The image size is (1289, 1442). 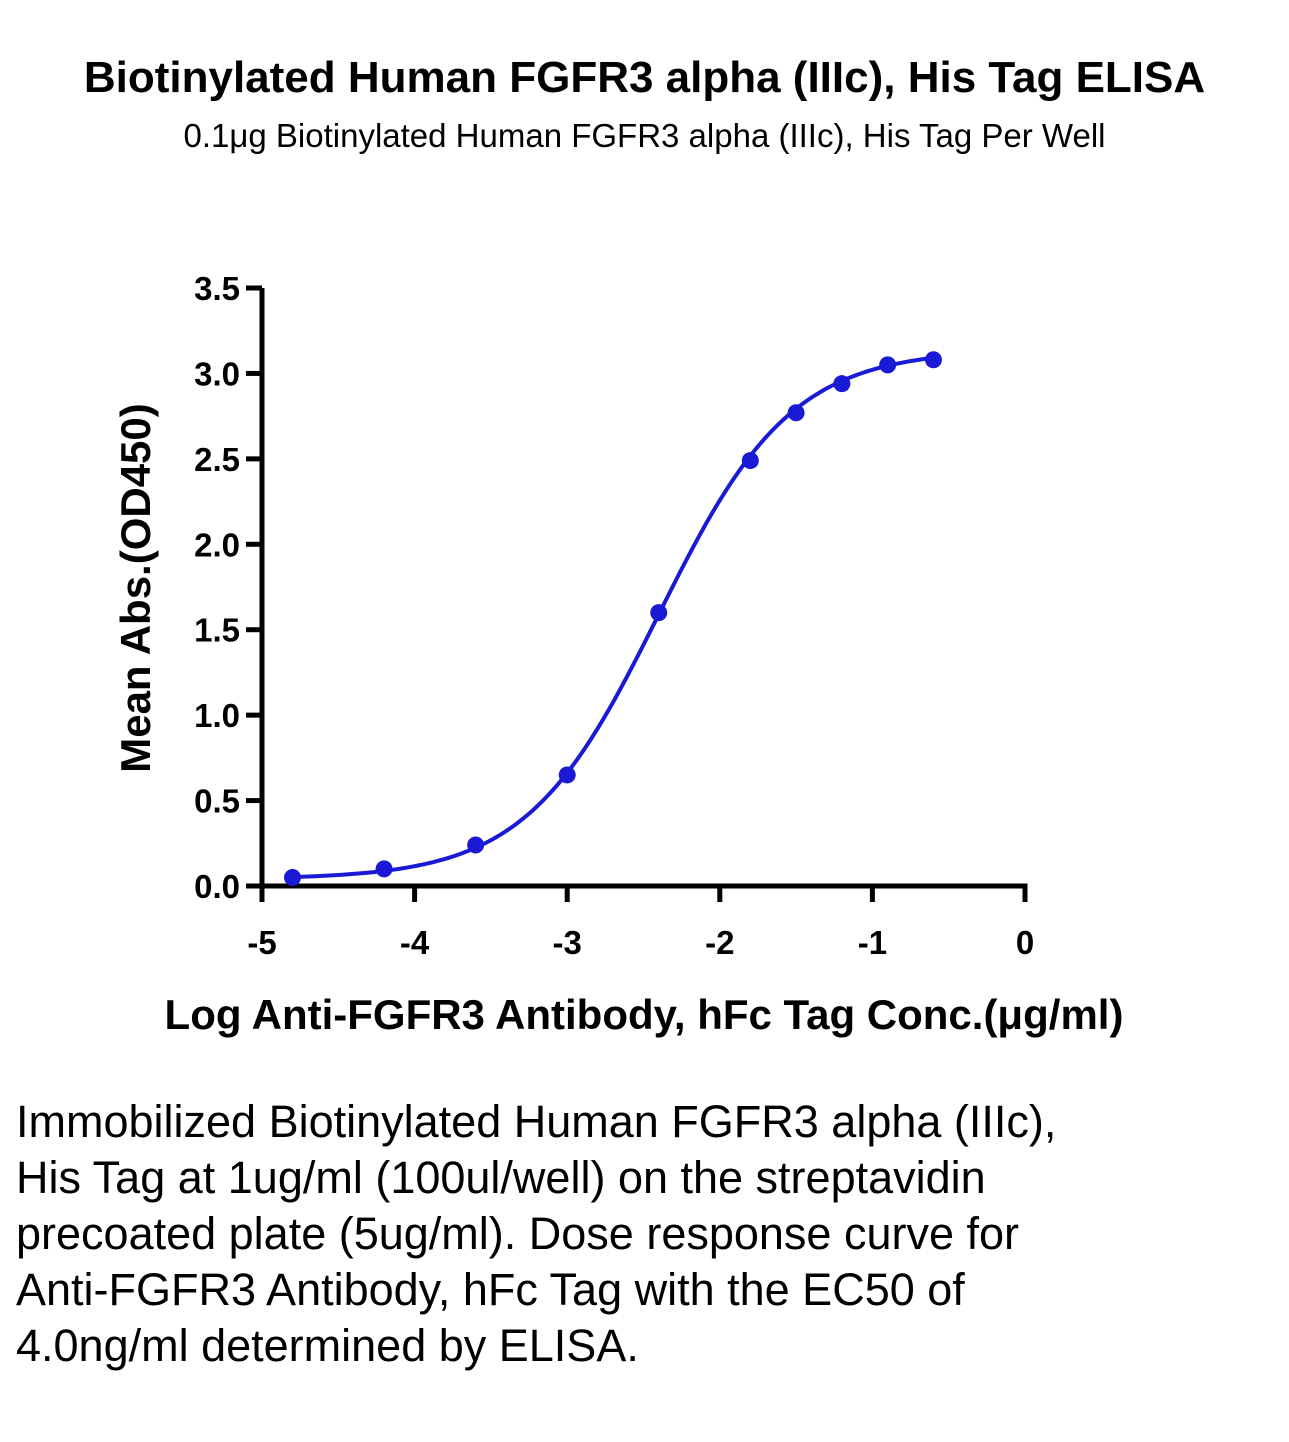 What do you see at coordinates (261, 942) in the screenshot?
I see `x-tick-label: -5` at bounding box center [261, 942].